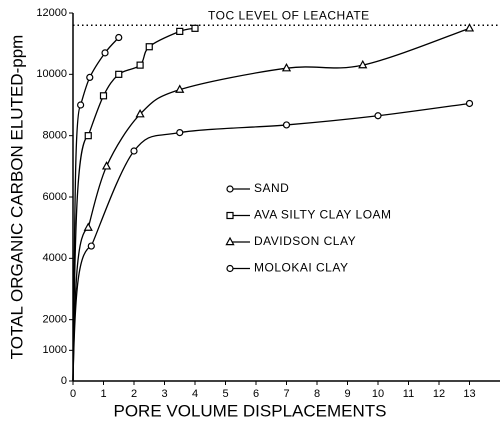 The width and height of the screenshot is (500, 424). What do you see at coordinates (249, 410) in the screenshot?
I see `x-axis-label: PORE VOLUME DISPLACEMENTS` at bounding box center [249, 410].